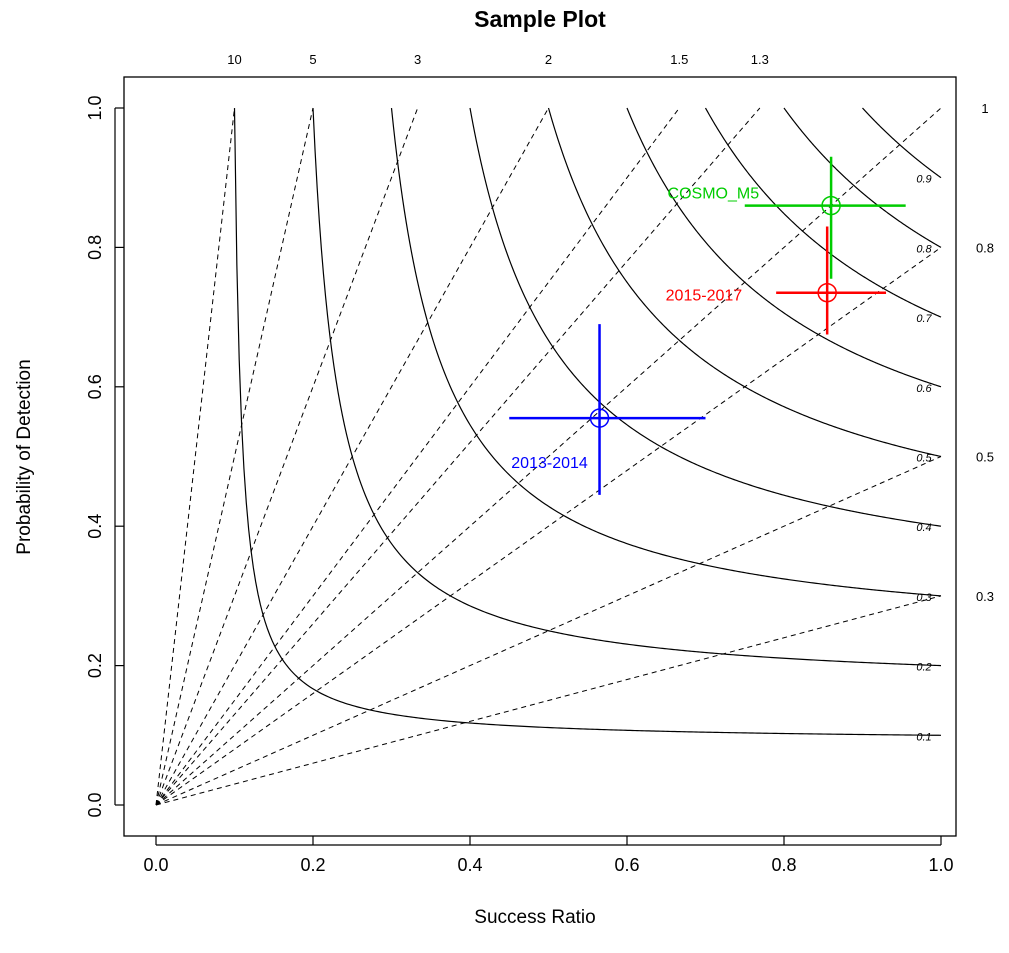  What do you see at coordinates (549, 463) in the screenshot?
I see `series-label: 2013-2014` at bounding box center [549, 463].